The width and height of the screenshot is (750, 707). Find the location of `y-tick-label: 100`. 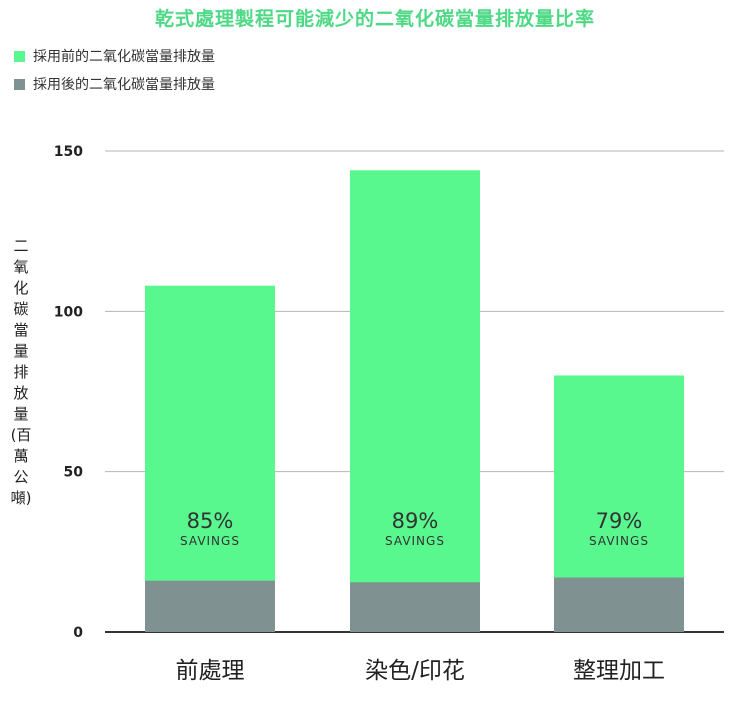

y-tick-label: 100 is located at coordinates (68, 312).